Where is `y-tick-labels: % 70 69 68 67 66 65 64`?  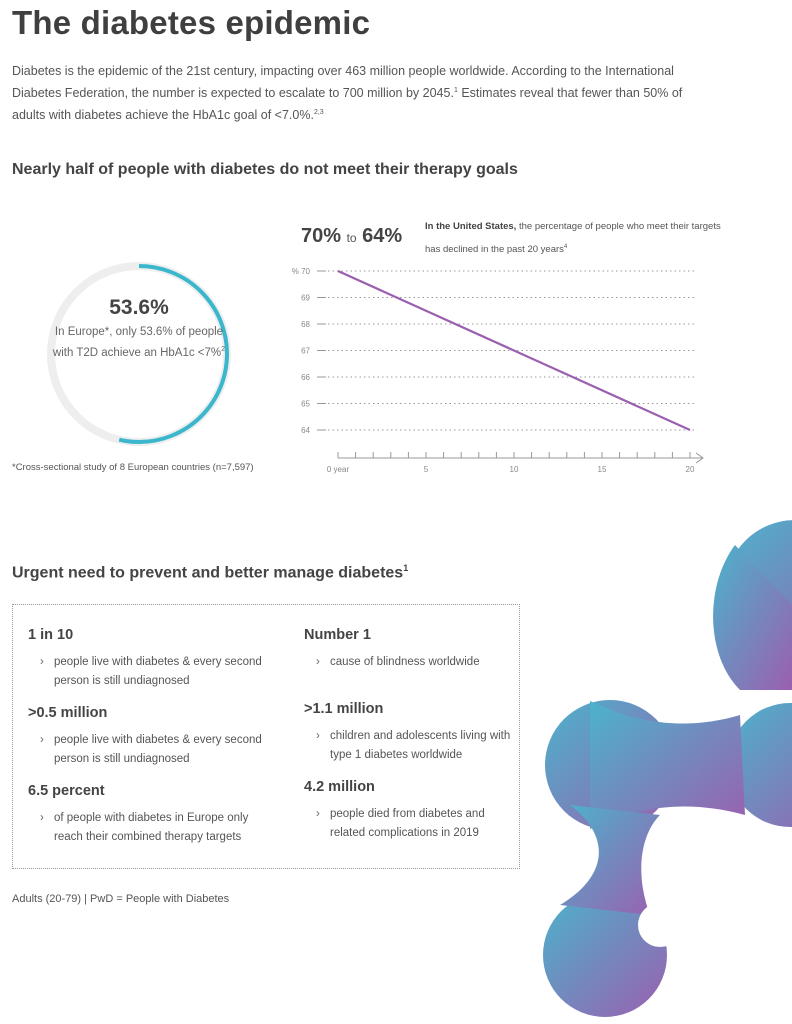 y-tick-labels: % 70 69 68 67 66 65 64 is located at coordinates (301, 351).